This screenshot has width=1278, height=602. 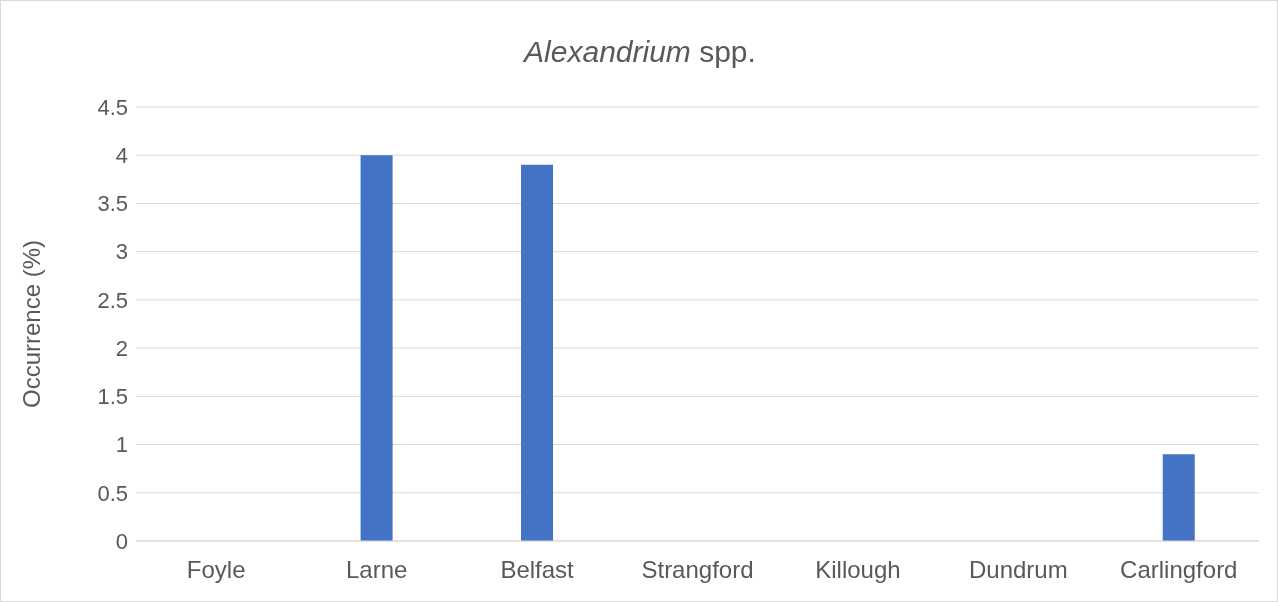 What do you see at coordinates (112, 204) in the screenshot?
I see `y-tick-label: 3.5` at bounding box center [112, 204].